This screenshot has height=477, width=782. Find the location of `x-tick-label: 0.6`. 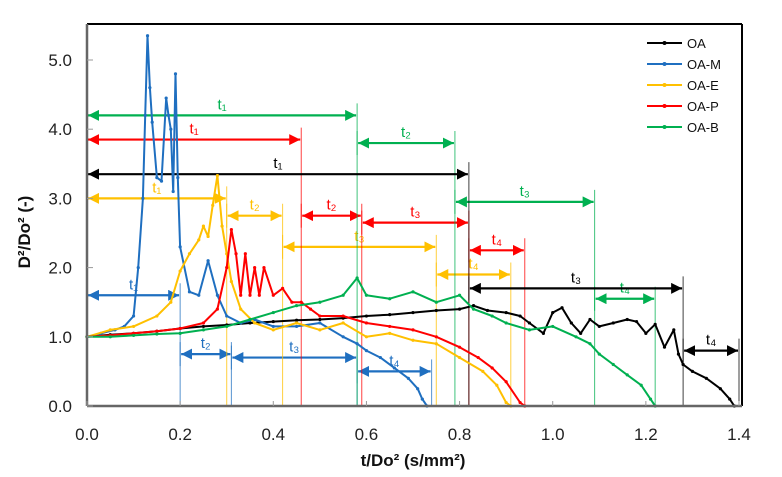

x-tick-label: 0.6 is located at coordinates (367, 434).